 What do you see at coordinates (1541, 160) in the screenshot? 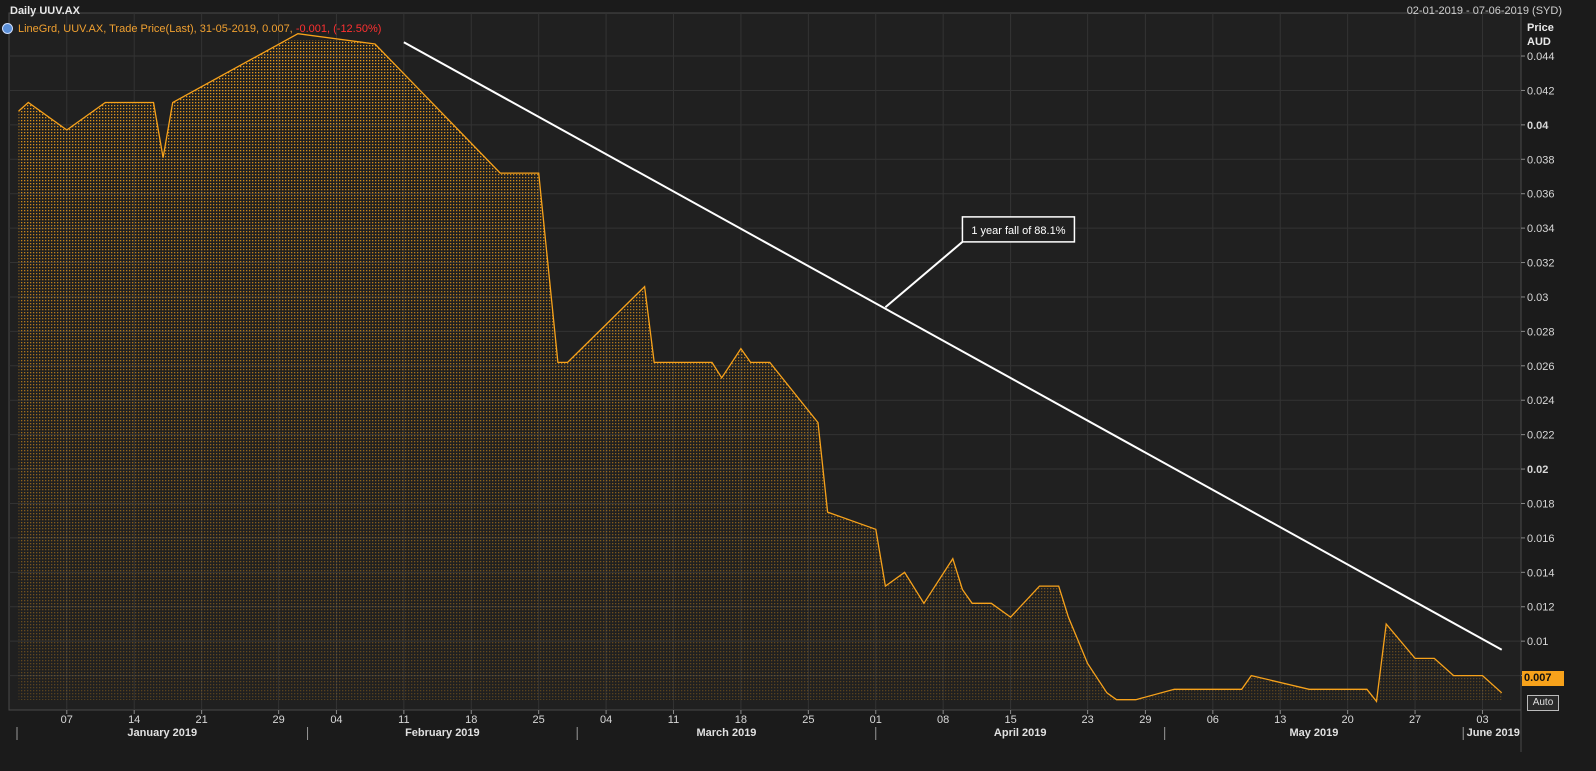
I see `y-tick-label: 0.038` at bounding box center [1541, 160].